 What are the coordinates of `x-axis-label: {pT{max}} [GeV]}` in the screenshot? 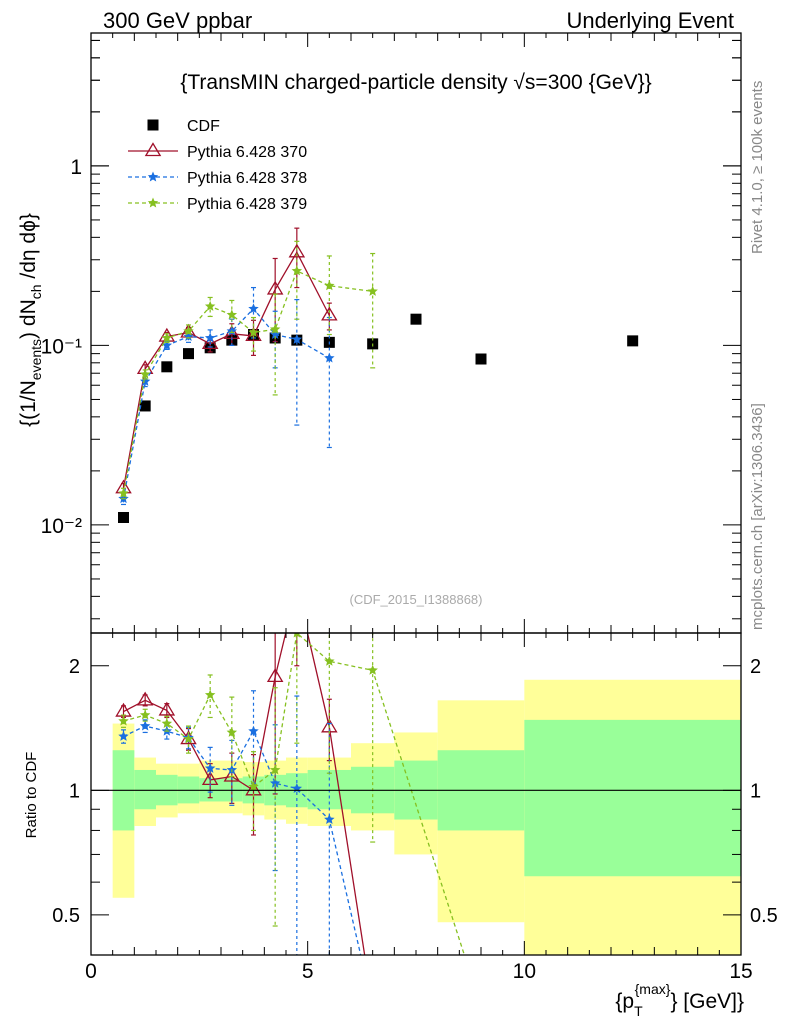 It's located at (679, 1000).